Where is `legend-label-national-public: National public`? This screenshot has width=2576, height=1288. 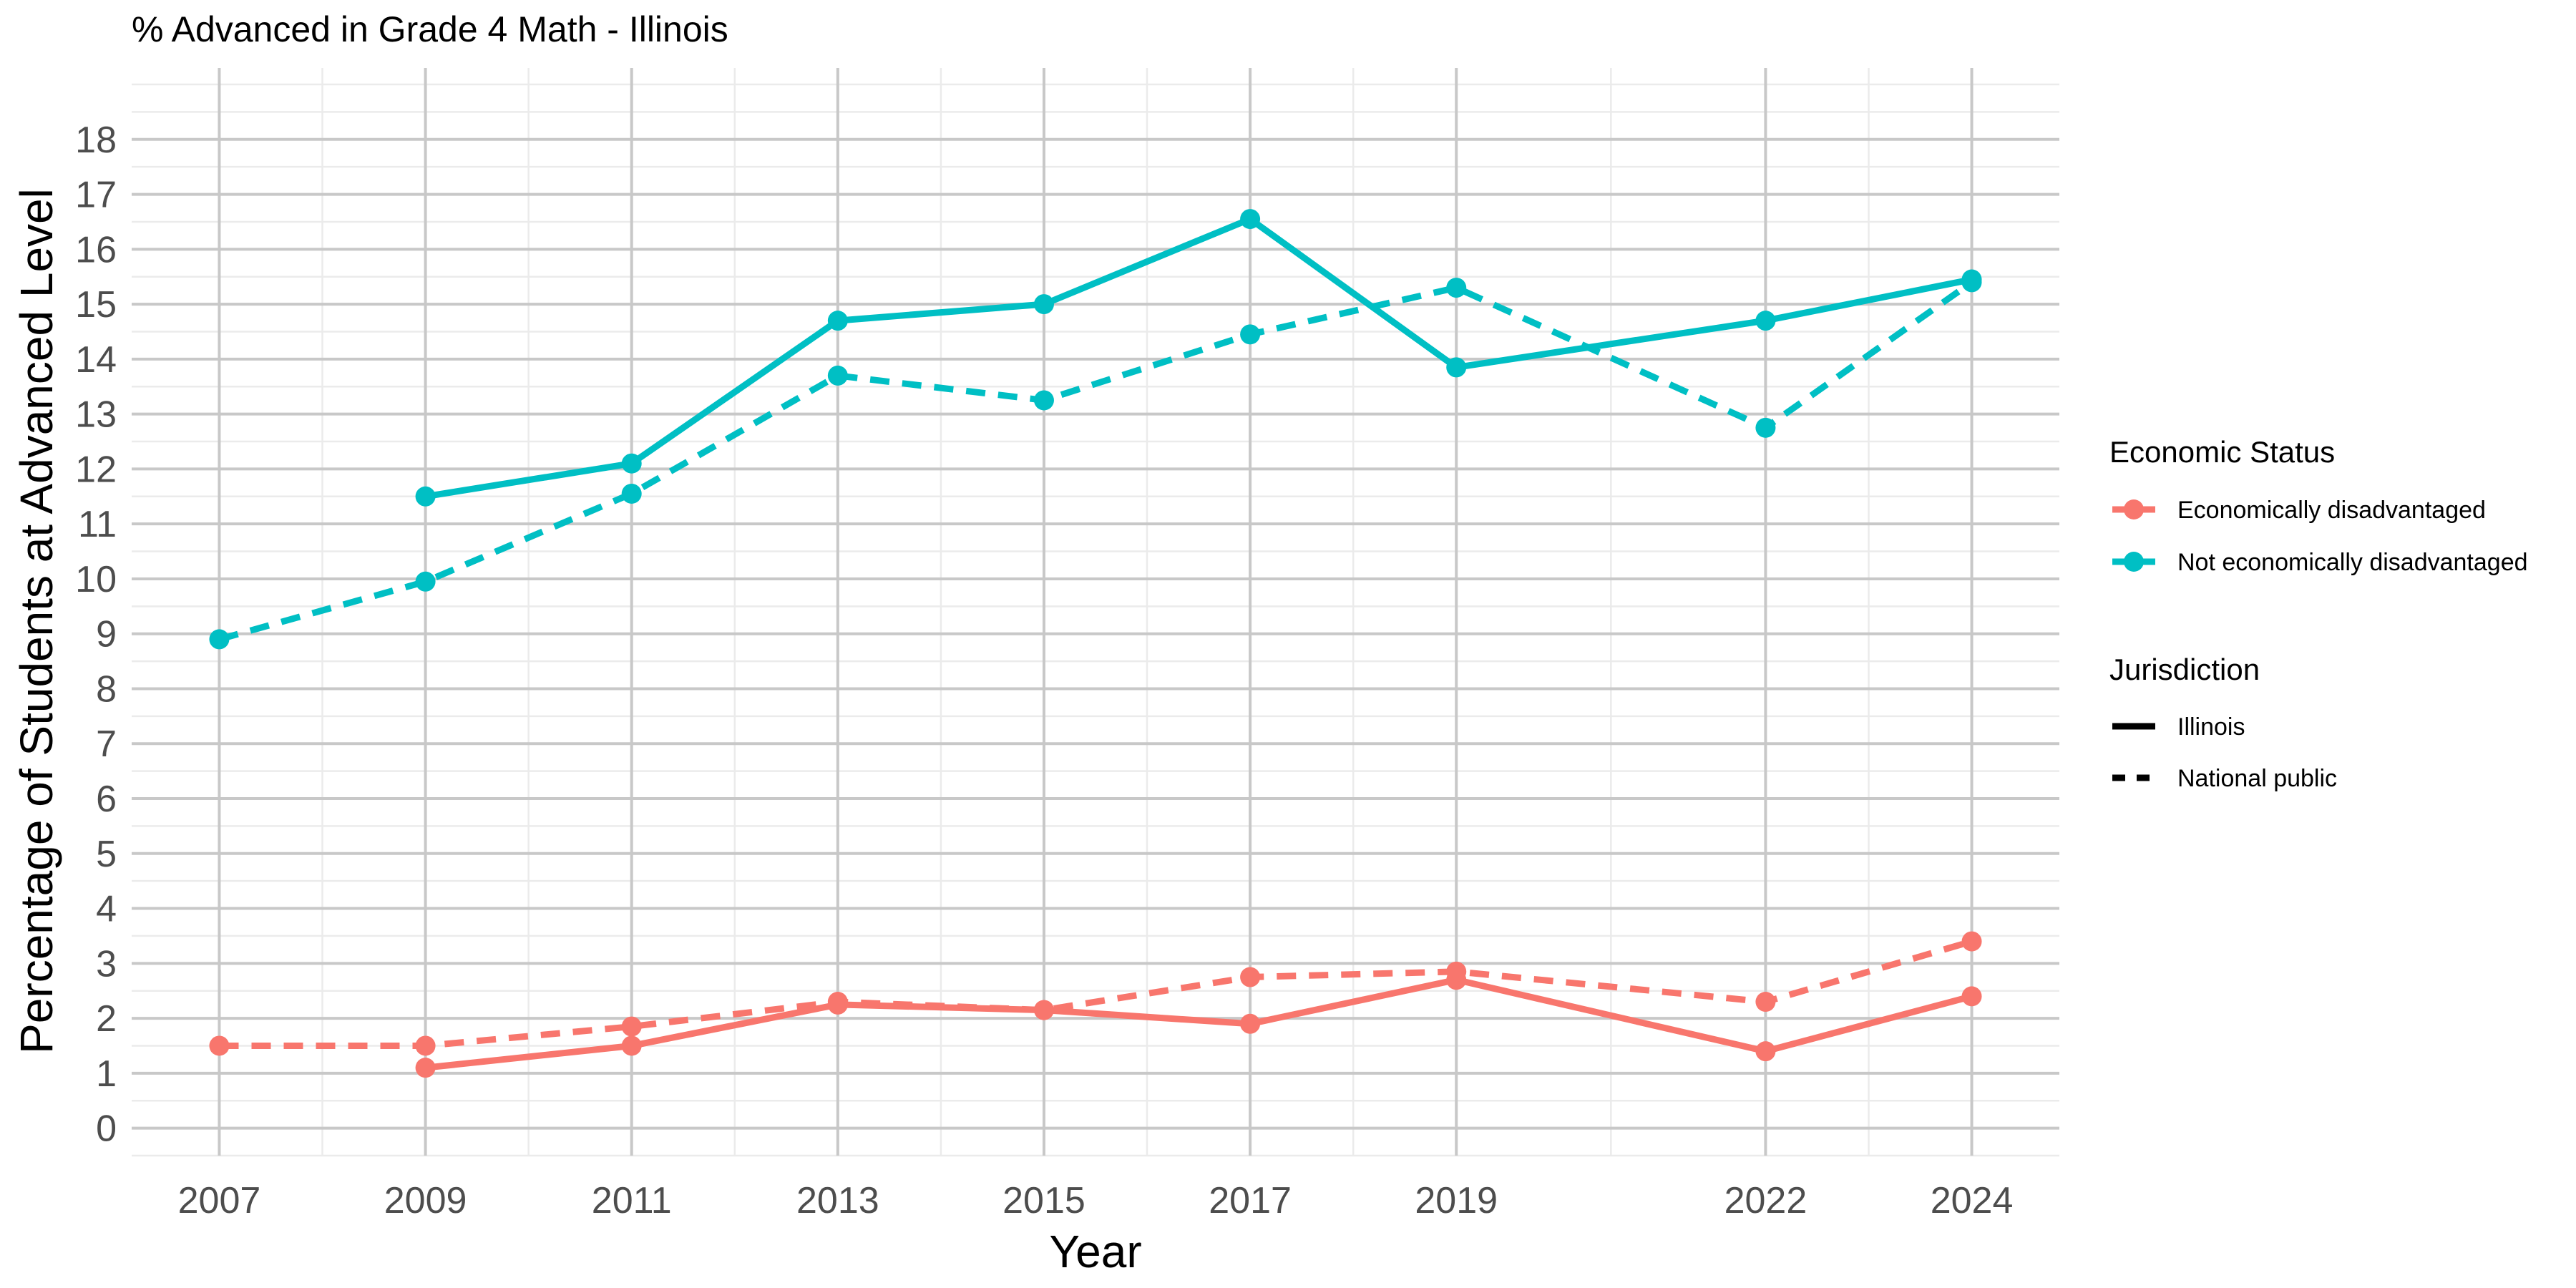 legend-label-national-public: National public is located at coordinates (2257, 778).